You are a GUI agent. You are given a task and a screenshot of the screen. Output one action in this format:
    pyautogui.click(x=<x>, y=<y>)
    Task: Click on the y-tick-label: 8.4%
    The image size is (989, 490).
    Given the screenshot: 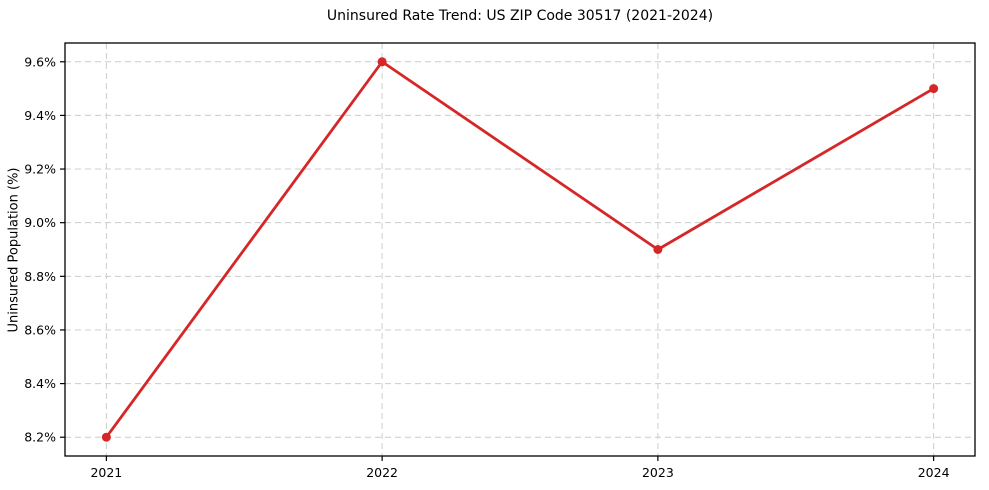 What is the action you would take?
    pyautogui.click(x=40, y=383)
    